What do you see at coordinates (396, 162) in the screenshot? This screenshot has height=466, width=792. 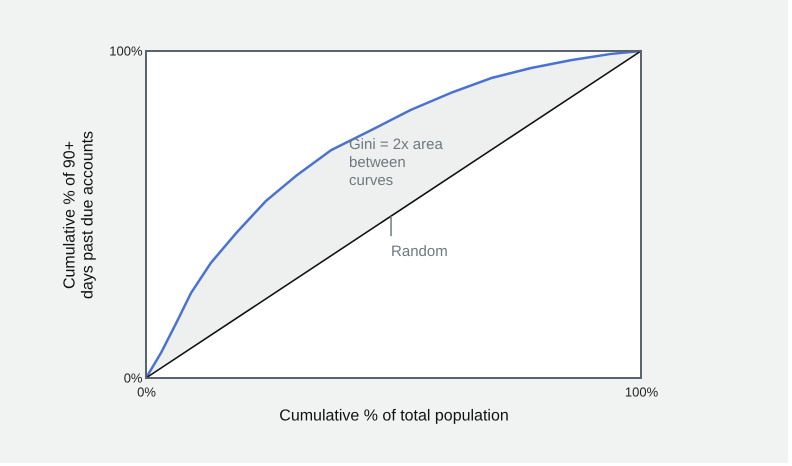 I see `annotation: Gini = 2x area between curves` at bounding box center [396, 162].